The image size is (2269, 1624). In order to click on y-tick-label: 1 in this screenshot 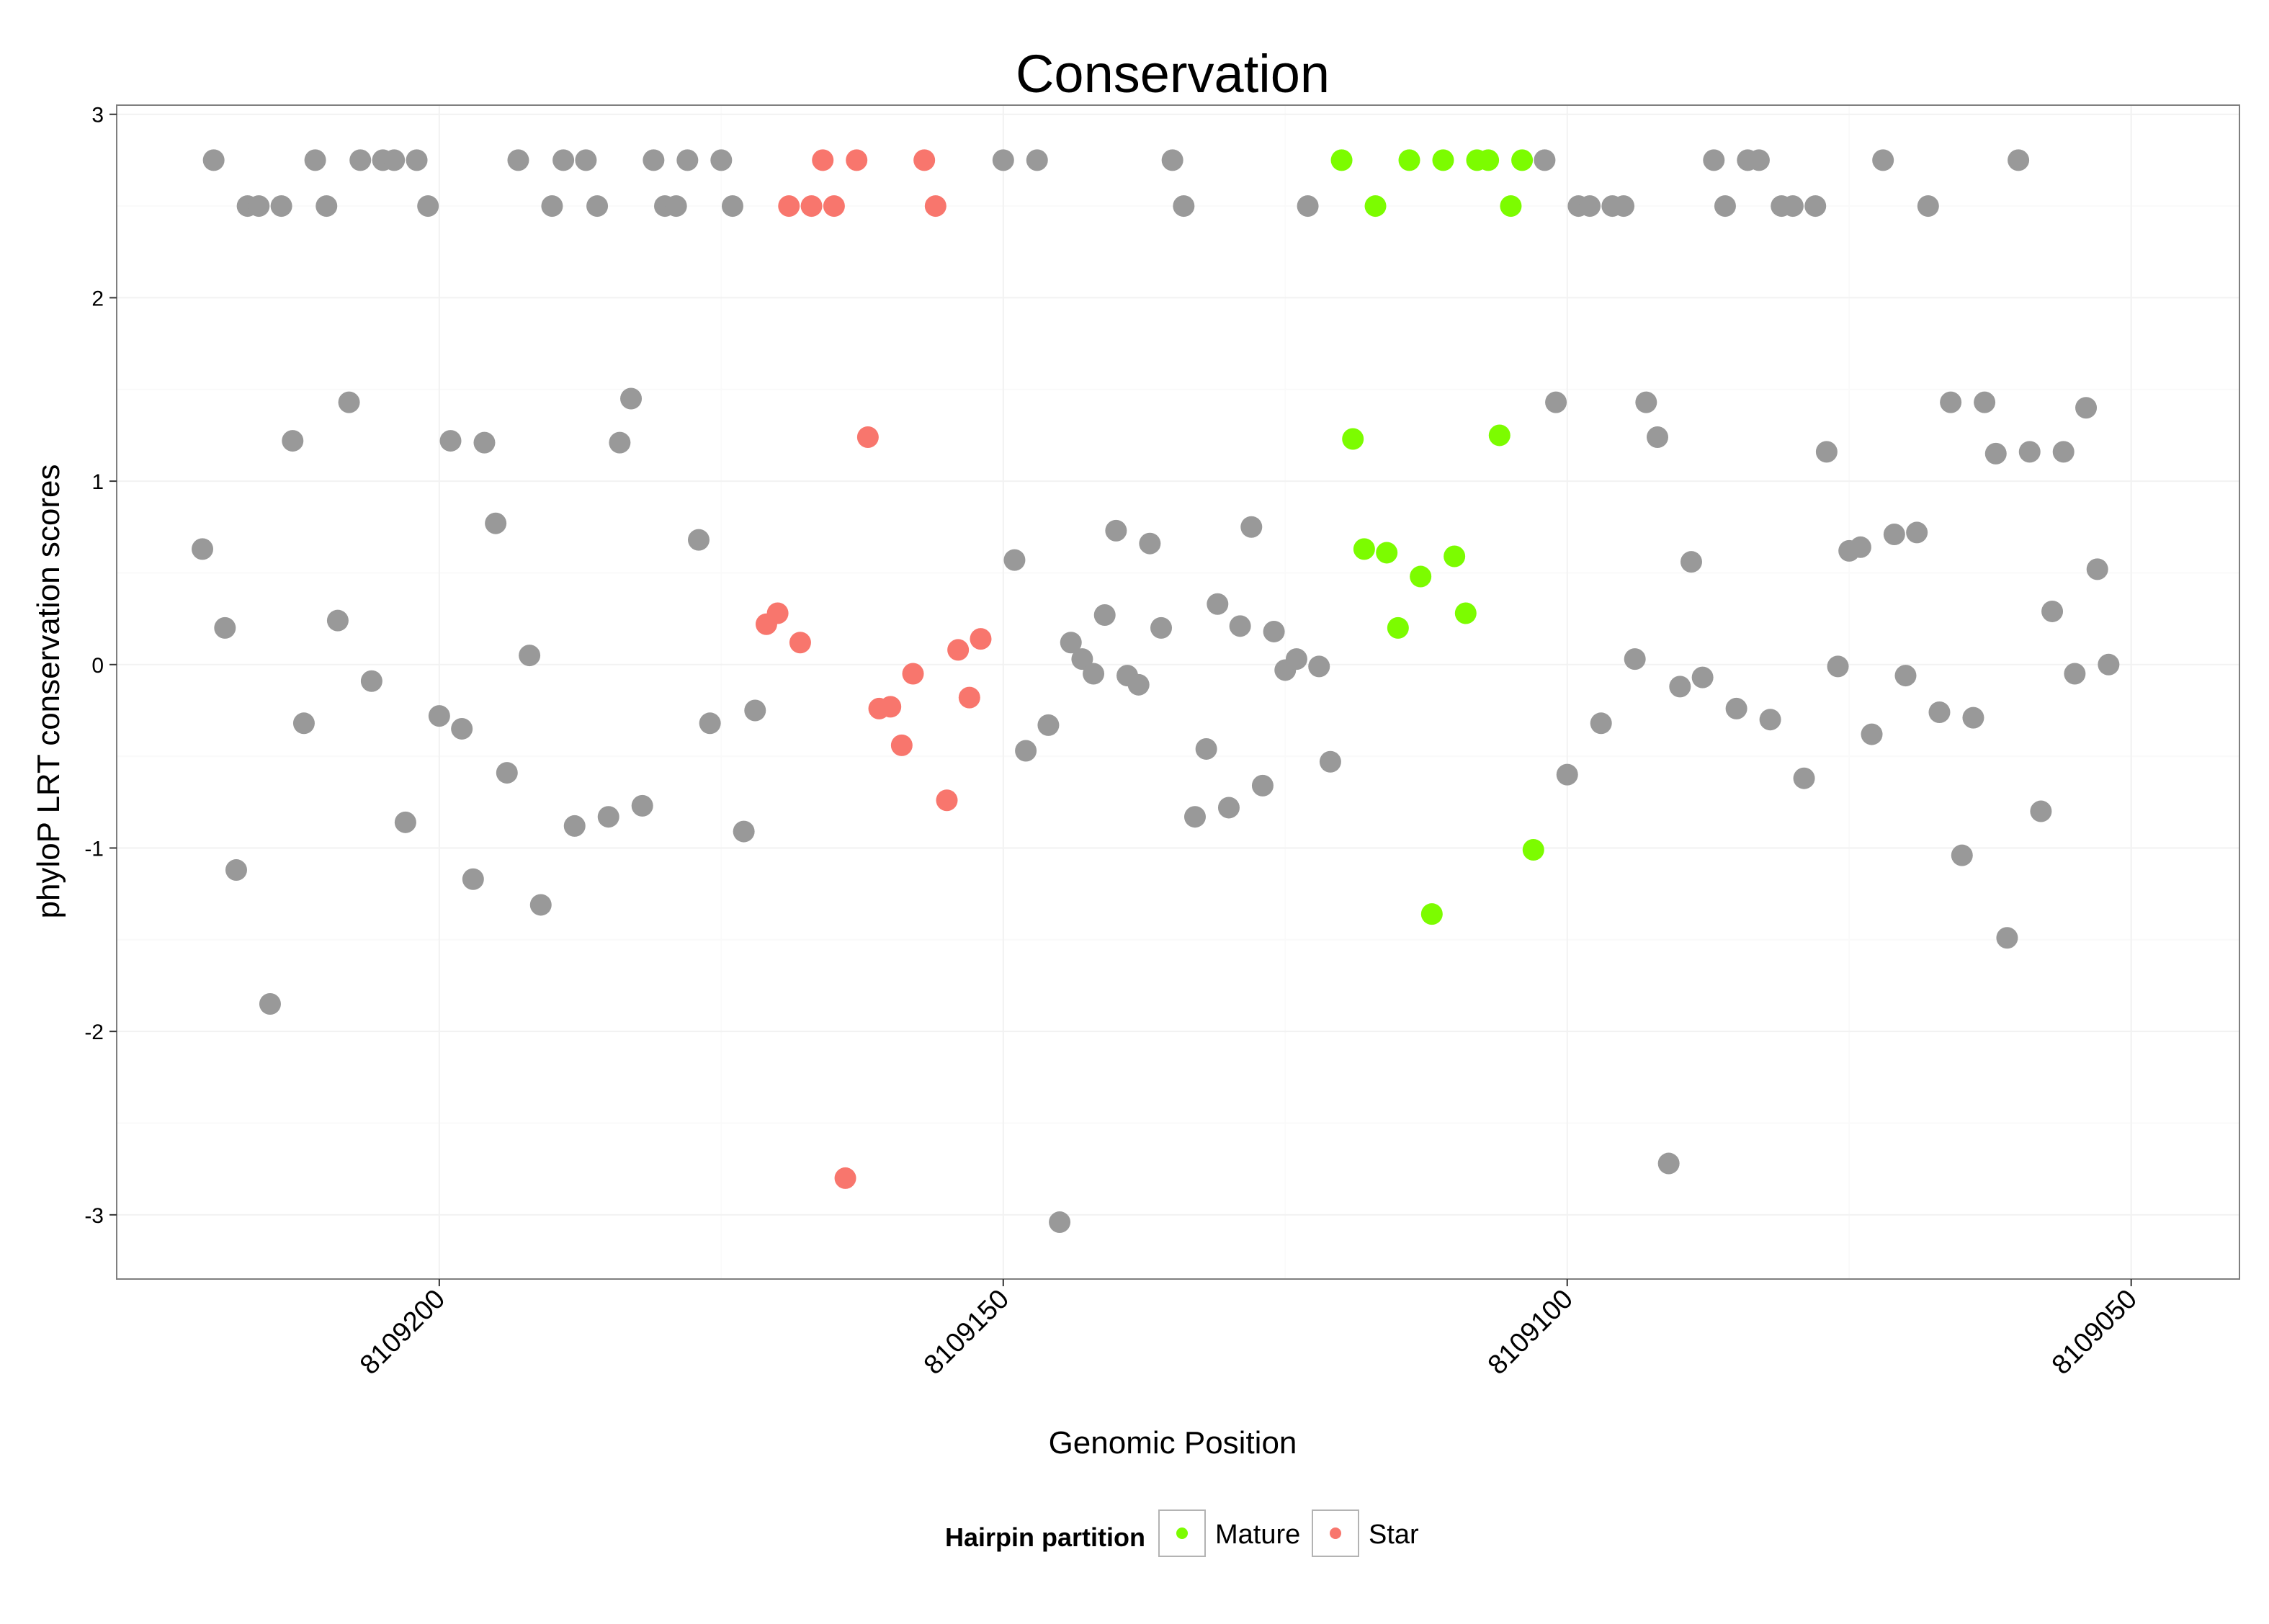, I will do `click(97, 482)`.